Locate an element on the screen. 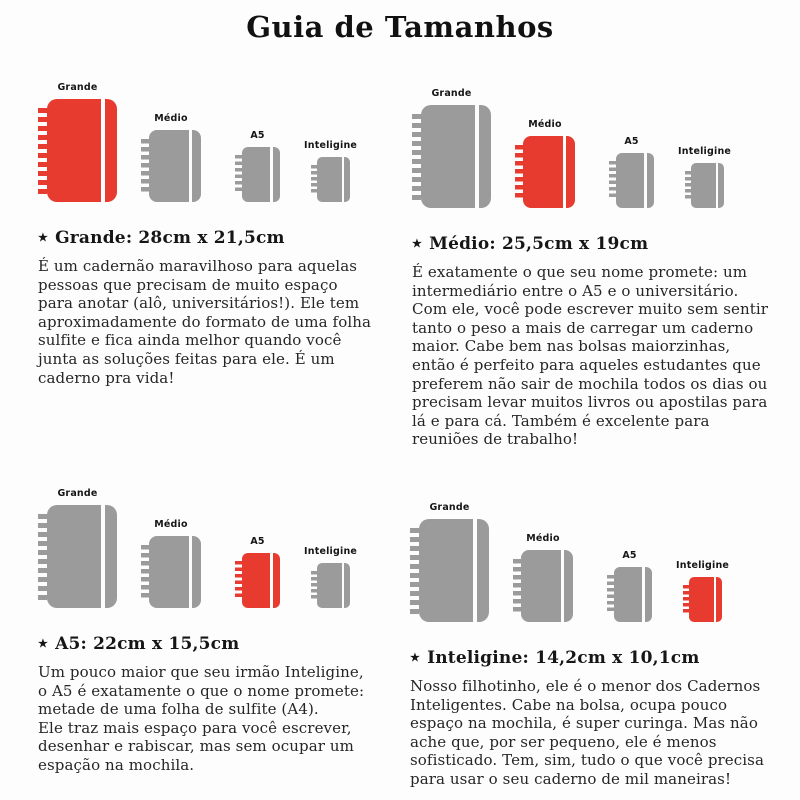 The image size is (800, 800). section-heading: ★ Grande: 28cm x 21,5cm is located at coordinates (207, 238).